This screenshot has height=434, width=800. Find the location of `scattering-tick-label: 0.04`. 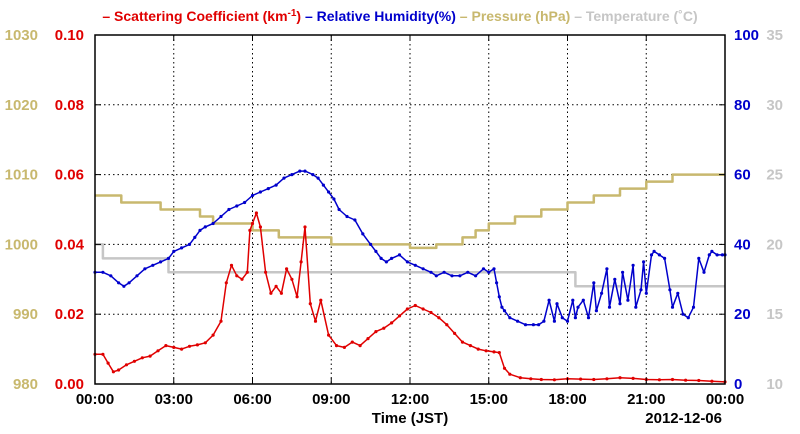

scattering-tick-label: 0.04 is located at coordinates (70, 244).